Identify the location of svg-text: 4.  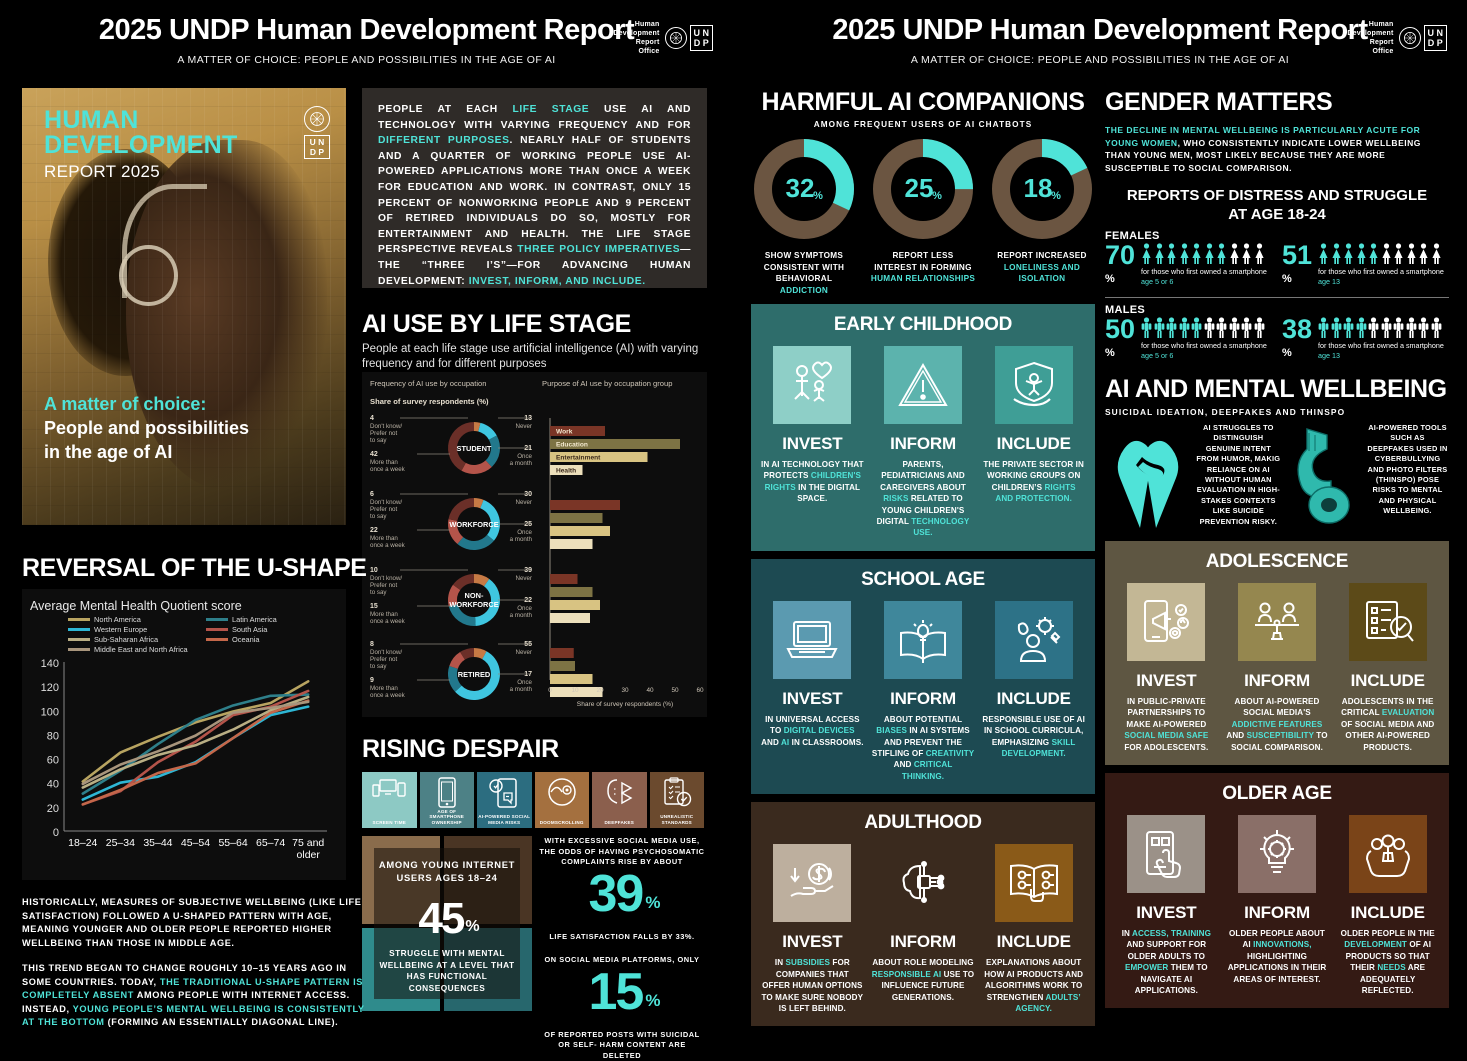
(372, 418).